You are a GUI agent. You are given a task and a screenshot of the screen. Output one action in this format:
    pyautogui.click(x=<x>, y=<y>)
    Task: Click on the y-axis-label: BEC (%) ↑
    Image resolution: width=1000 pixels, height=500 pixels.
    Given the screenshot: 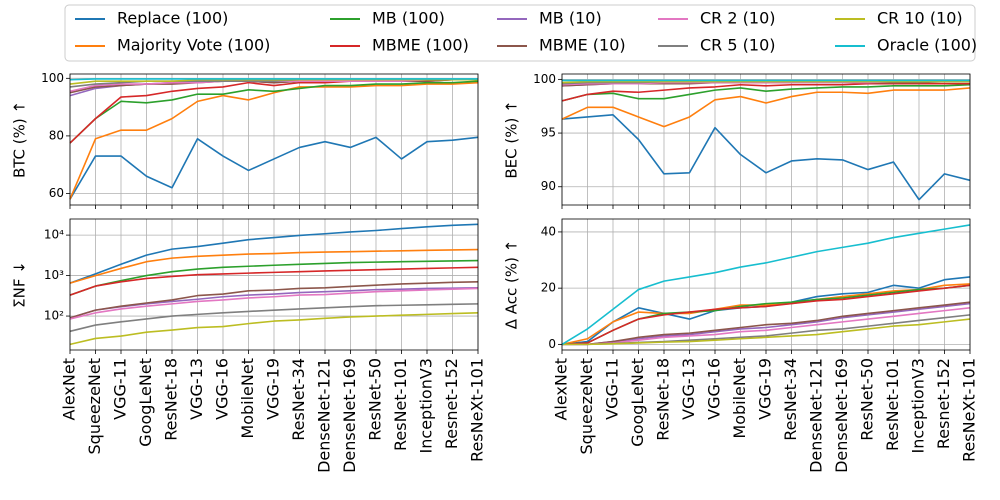 What is the action you would take?
    pyautogui.click(x=512, y=139)
    